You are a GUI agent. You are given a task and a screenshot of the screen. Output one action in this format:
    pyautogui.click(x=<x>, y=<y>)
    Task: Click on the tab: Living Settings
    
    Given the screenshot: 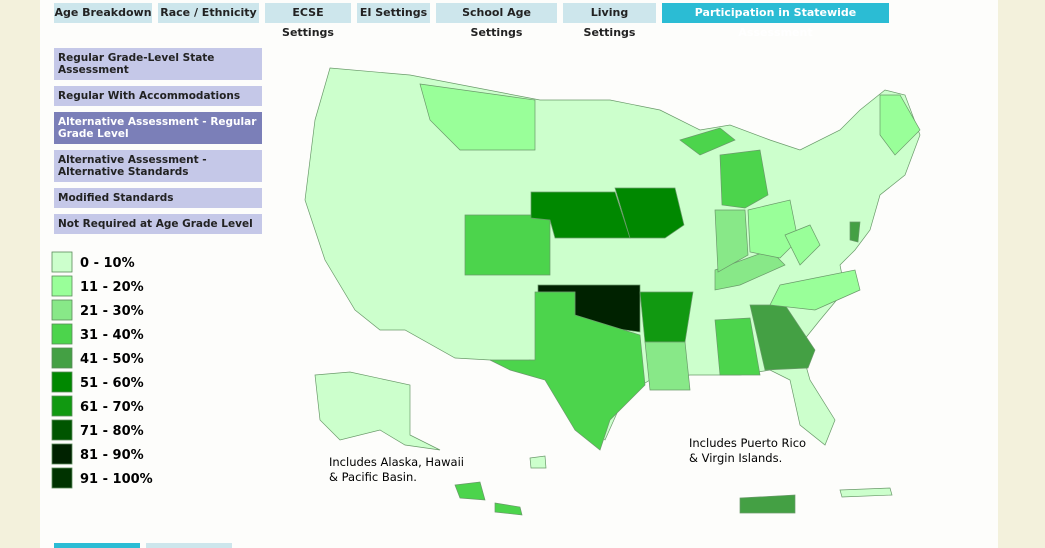 What is the action you would take?
    pyautogui.click(x=609, y=21)
    